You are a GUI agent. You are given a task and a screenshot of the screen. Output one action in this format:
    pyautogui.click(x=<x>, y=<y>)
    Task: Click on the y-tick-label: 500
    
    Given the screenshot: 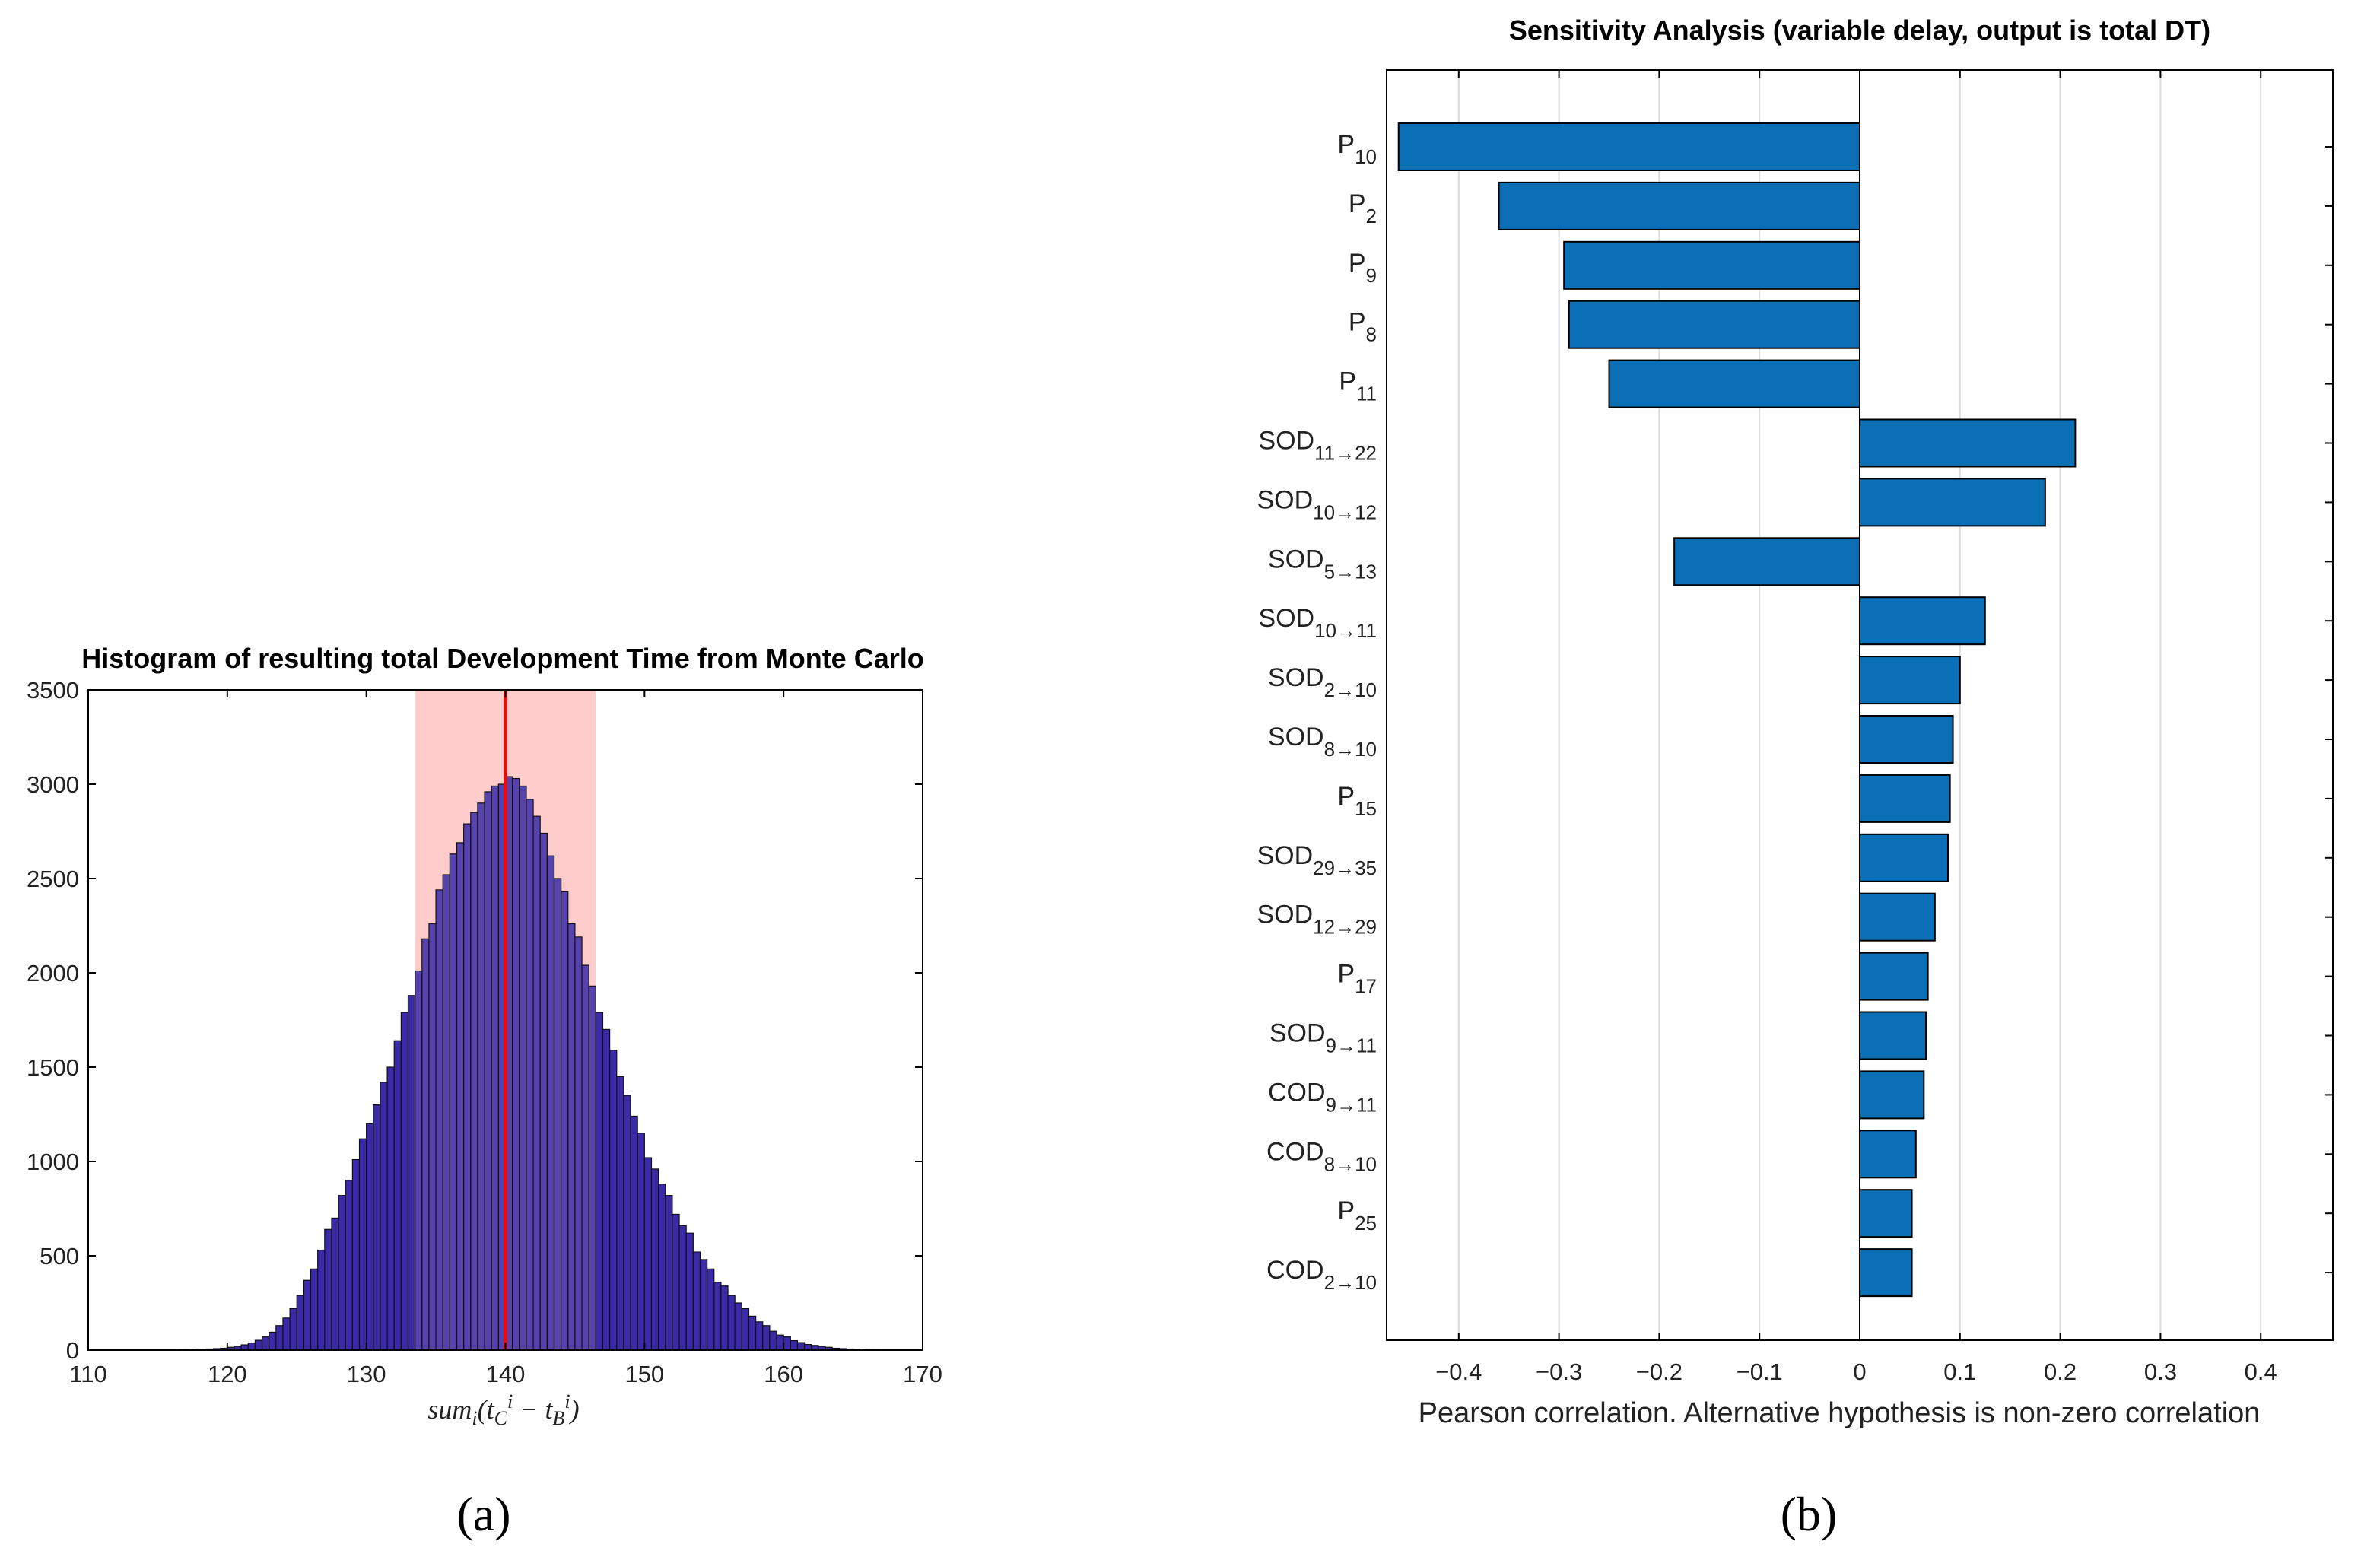 What is the action you would take?
    pyautogui.click(x=59, y=1256)
    